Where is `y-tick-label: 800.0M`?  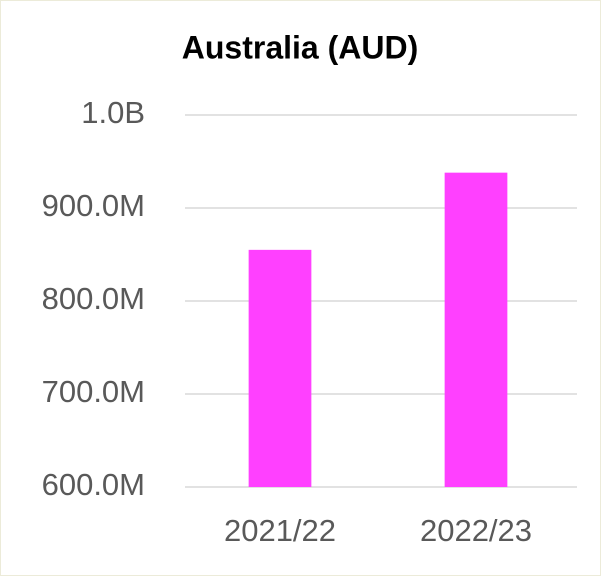 y-tick-label: 800.0M is located at coordinates (93, 298).